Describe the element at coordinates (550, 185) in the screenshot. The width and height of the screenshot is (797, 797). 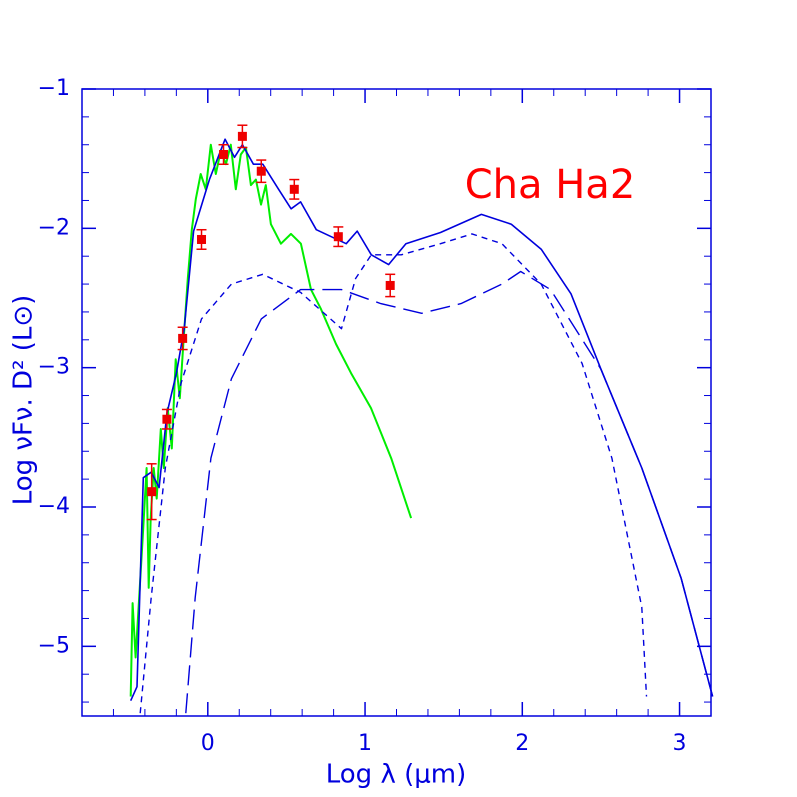
I see `annotation: Cha Ha2` at that location.